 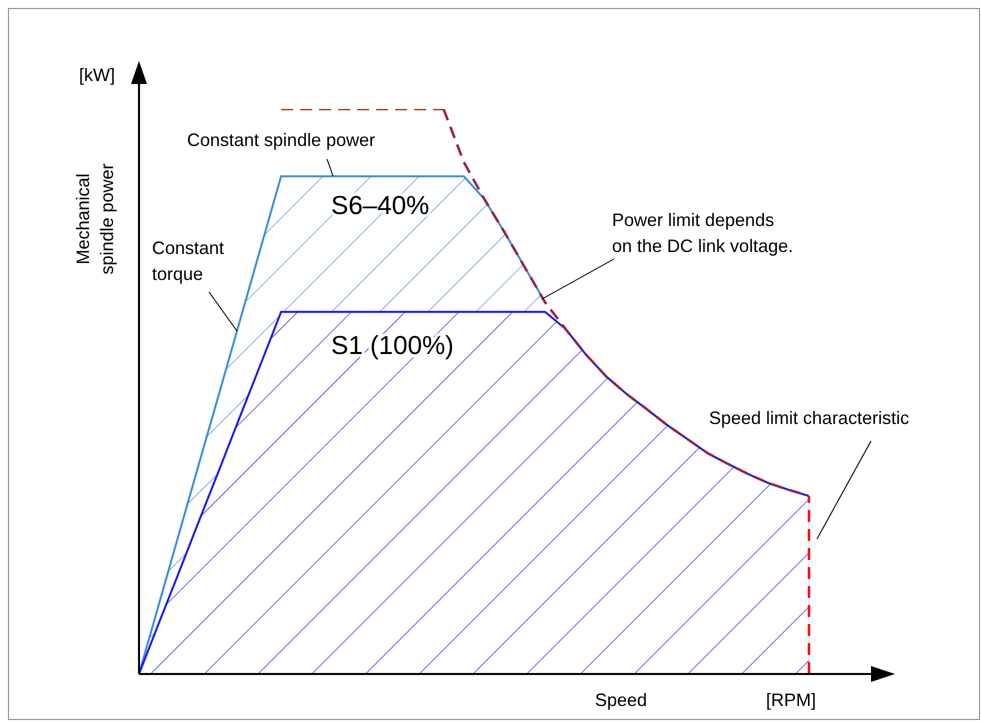 I want to click on text: [kW], so click(x=97, y=75).